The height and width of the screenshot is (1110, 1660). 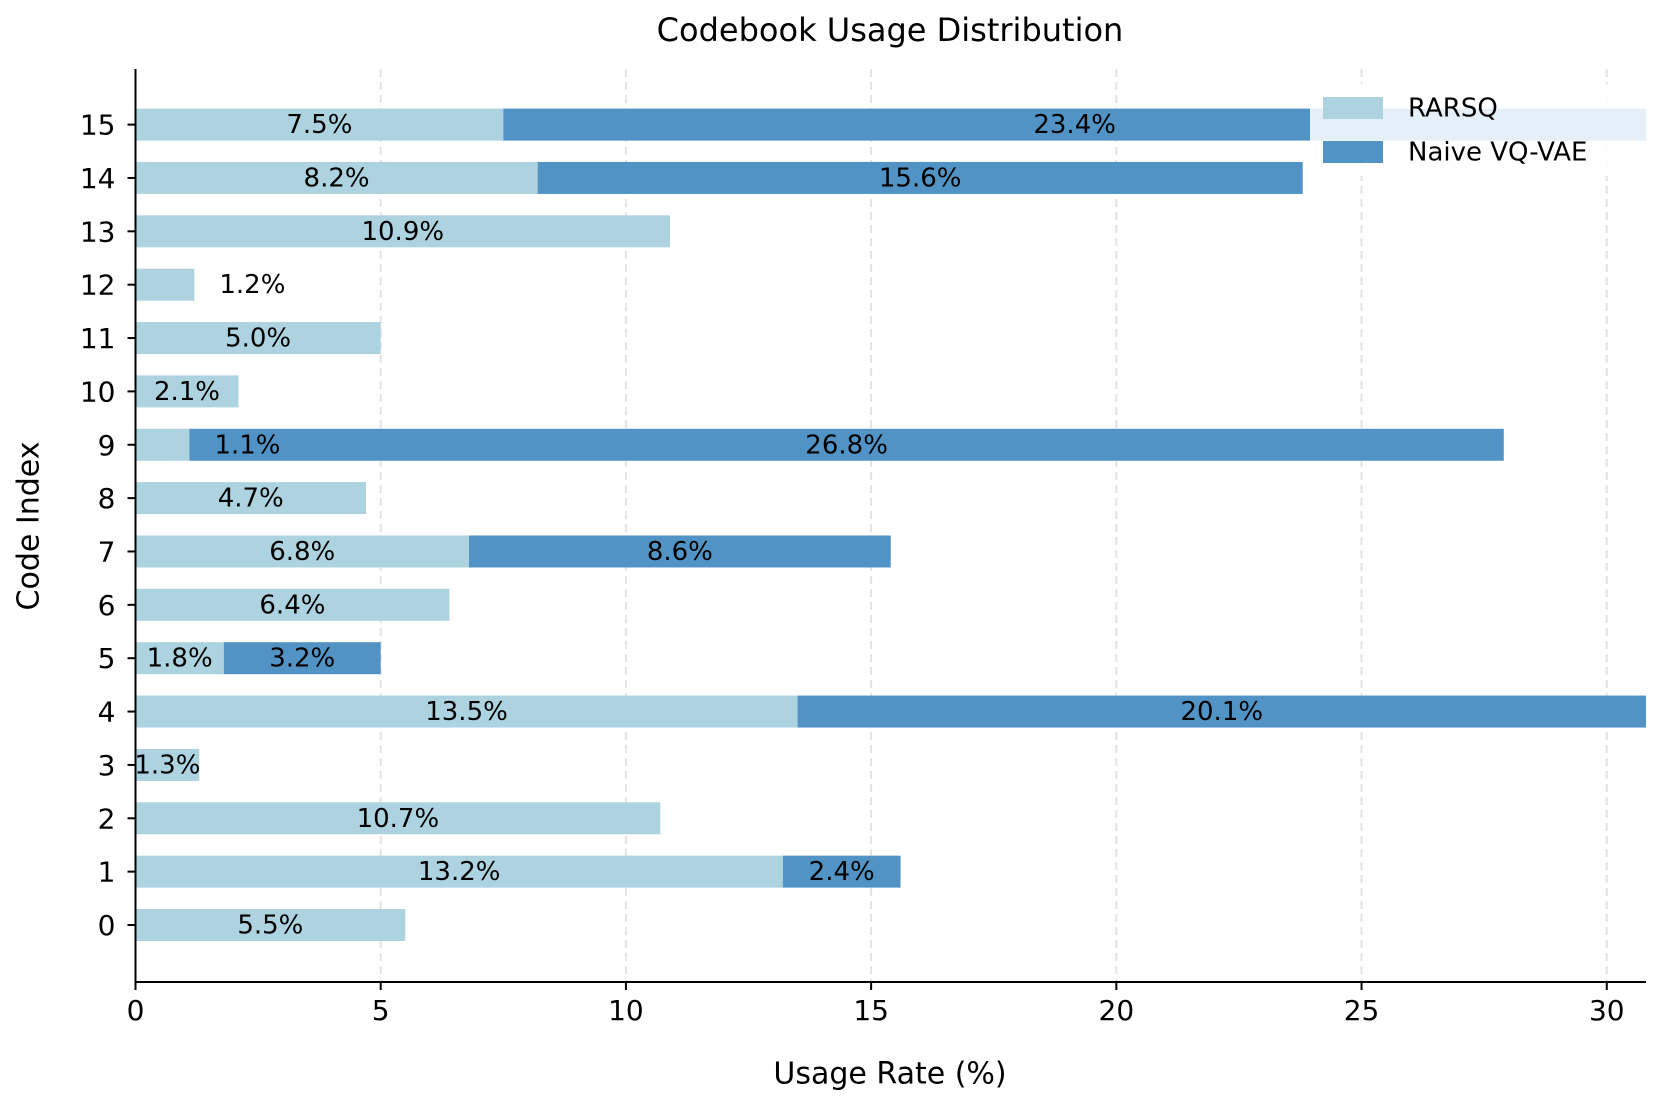 What do you see at coordinates (107, 658) in the screenshot?
I see `y-tick-label: 5` at bounding box center [107, 658].